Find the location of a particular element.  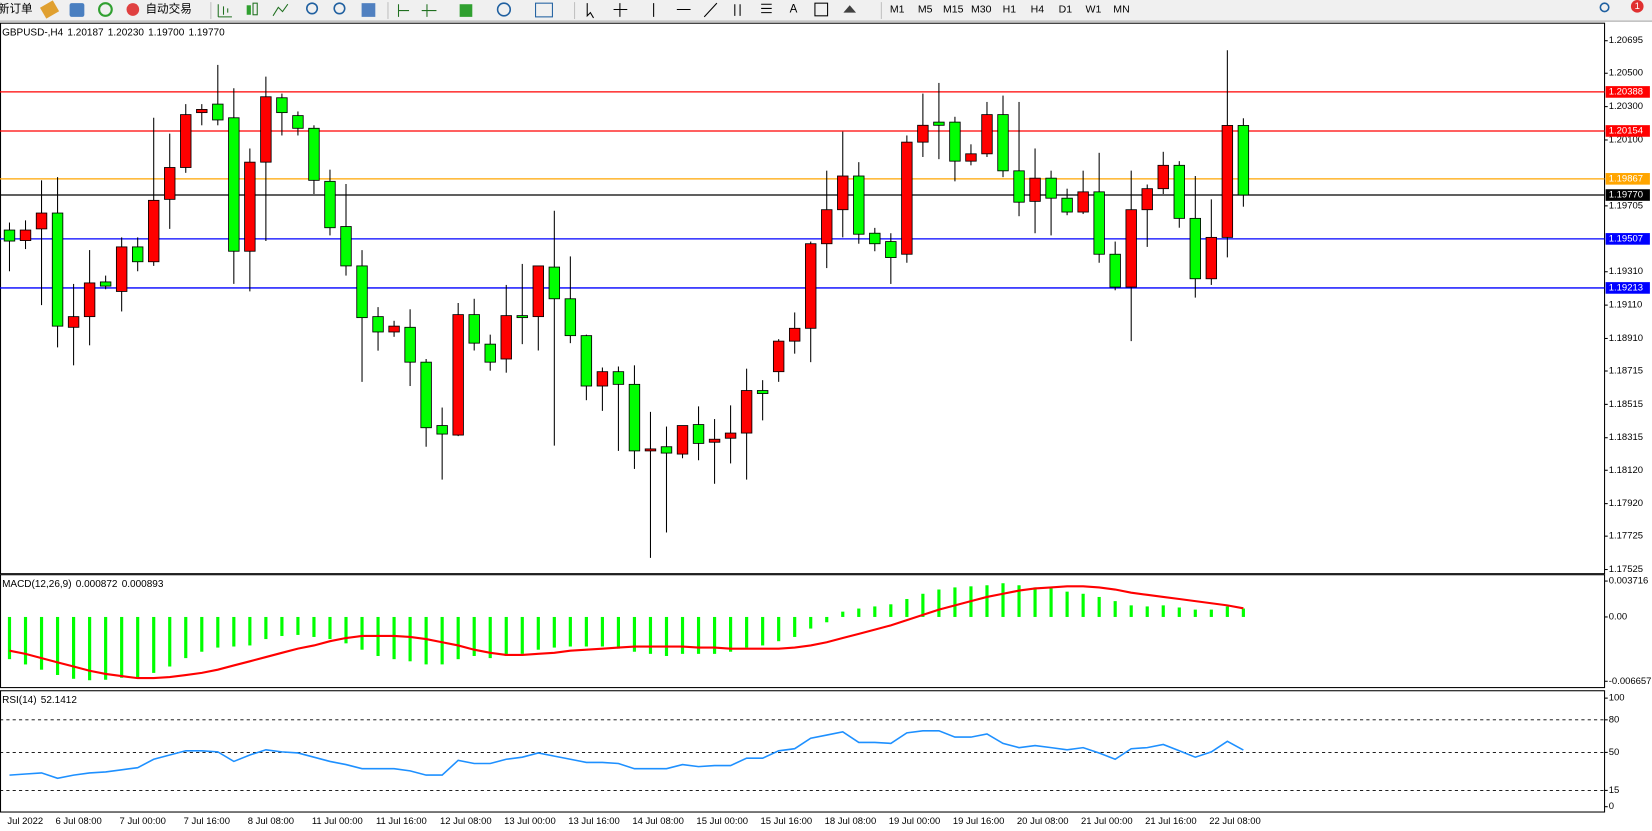

x-tick-label: 13 Jul 00:00 is located at coordinates (530, 821).